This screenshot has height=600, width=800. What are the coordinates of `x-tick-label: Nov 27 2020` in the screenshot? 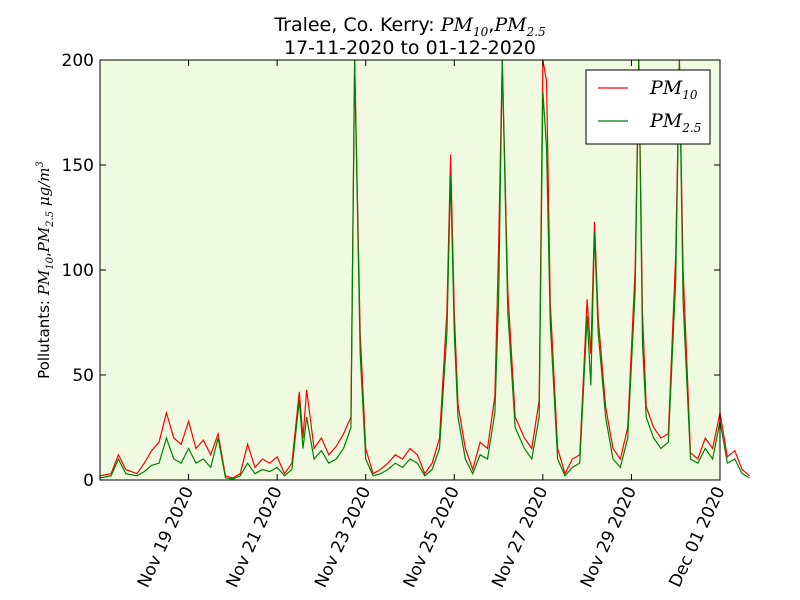 It's located at (520, 537).